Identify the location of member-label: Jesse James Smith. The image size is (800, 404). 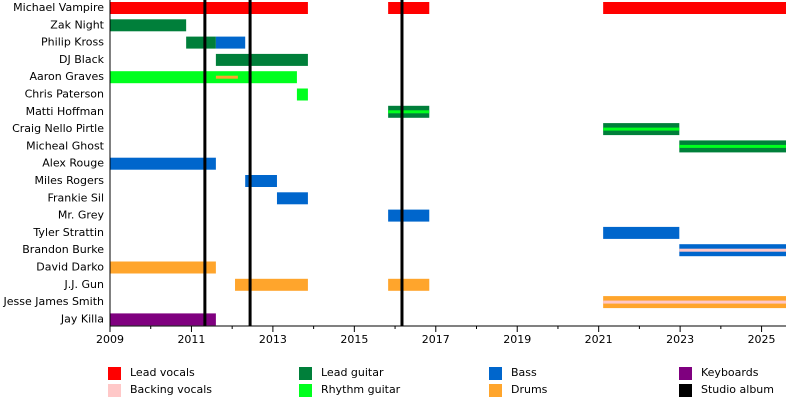
(54, 301).